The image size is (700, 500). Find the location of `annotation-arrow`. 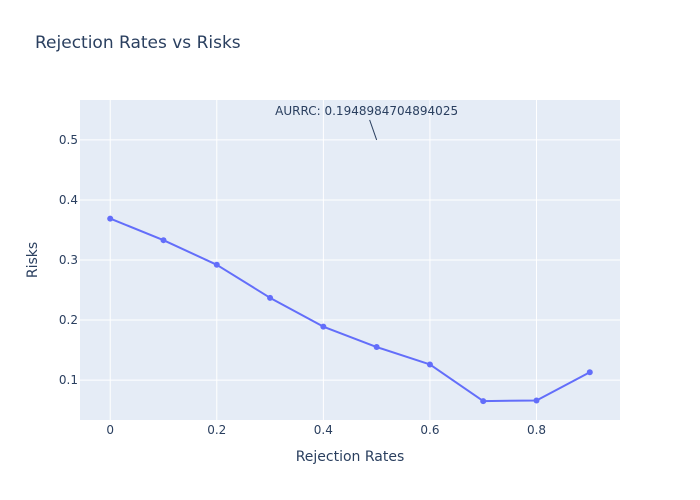

annotation-arrow is located at coordinates (373, 130).